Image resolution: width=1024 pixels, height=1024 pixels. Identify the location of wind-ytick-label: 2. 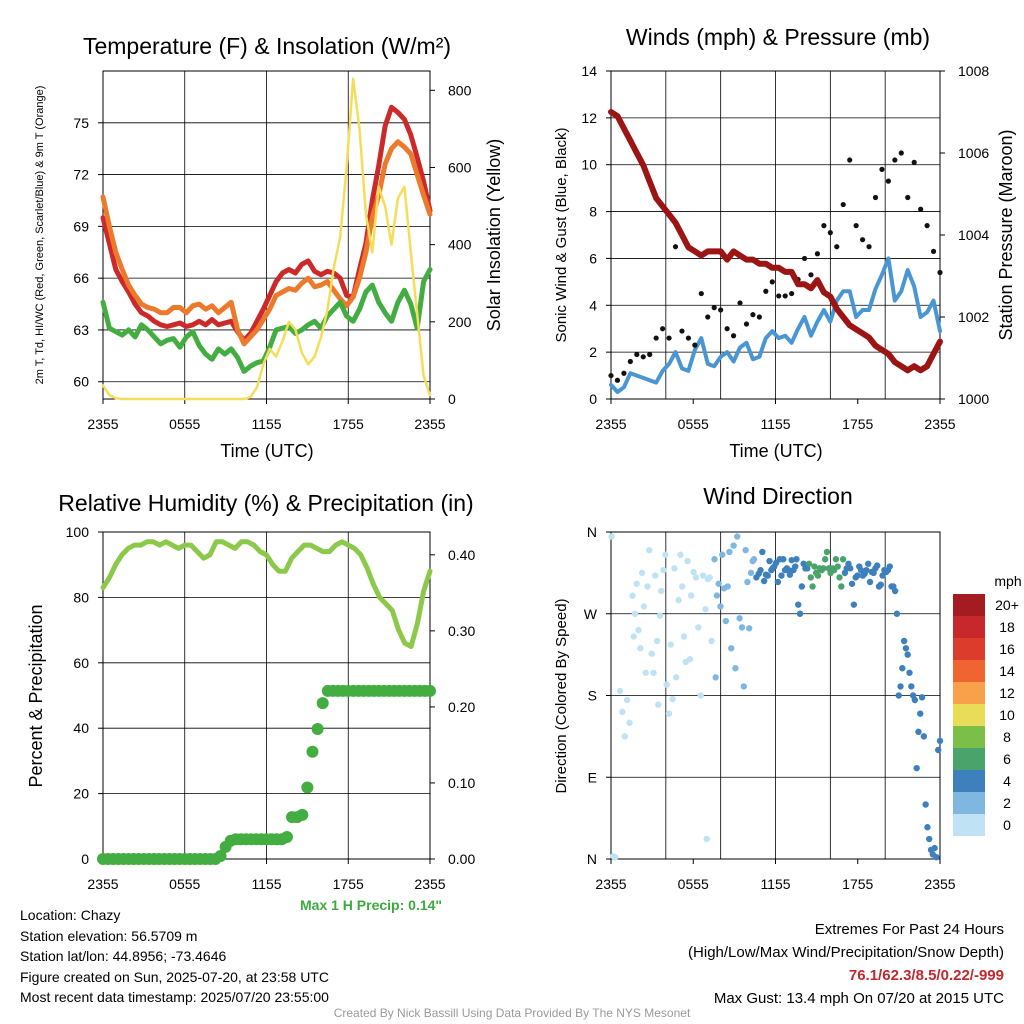
(593, 352).